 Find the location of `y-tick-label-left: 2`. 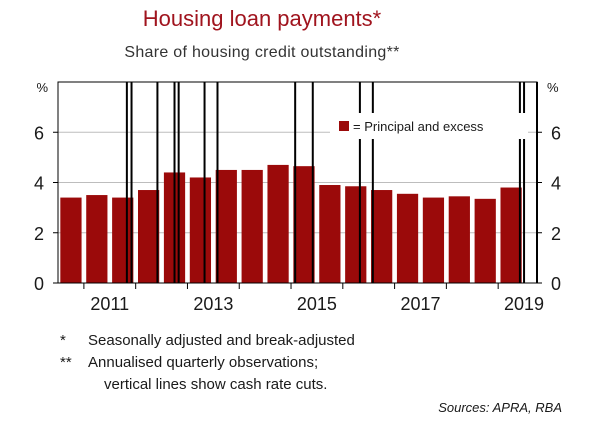

y-tick-label-left: 2 is located at coordinates (39, 234).